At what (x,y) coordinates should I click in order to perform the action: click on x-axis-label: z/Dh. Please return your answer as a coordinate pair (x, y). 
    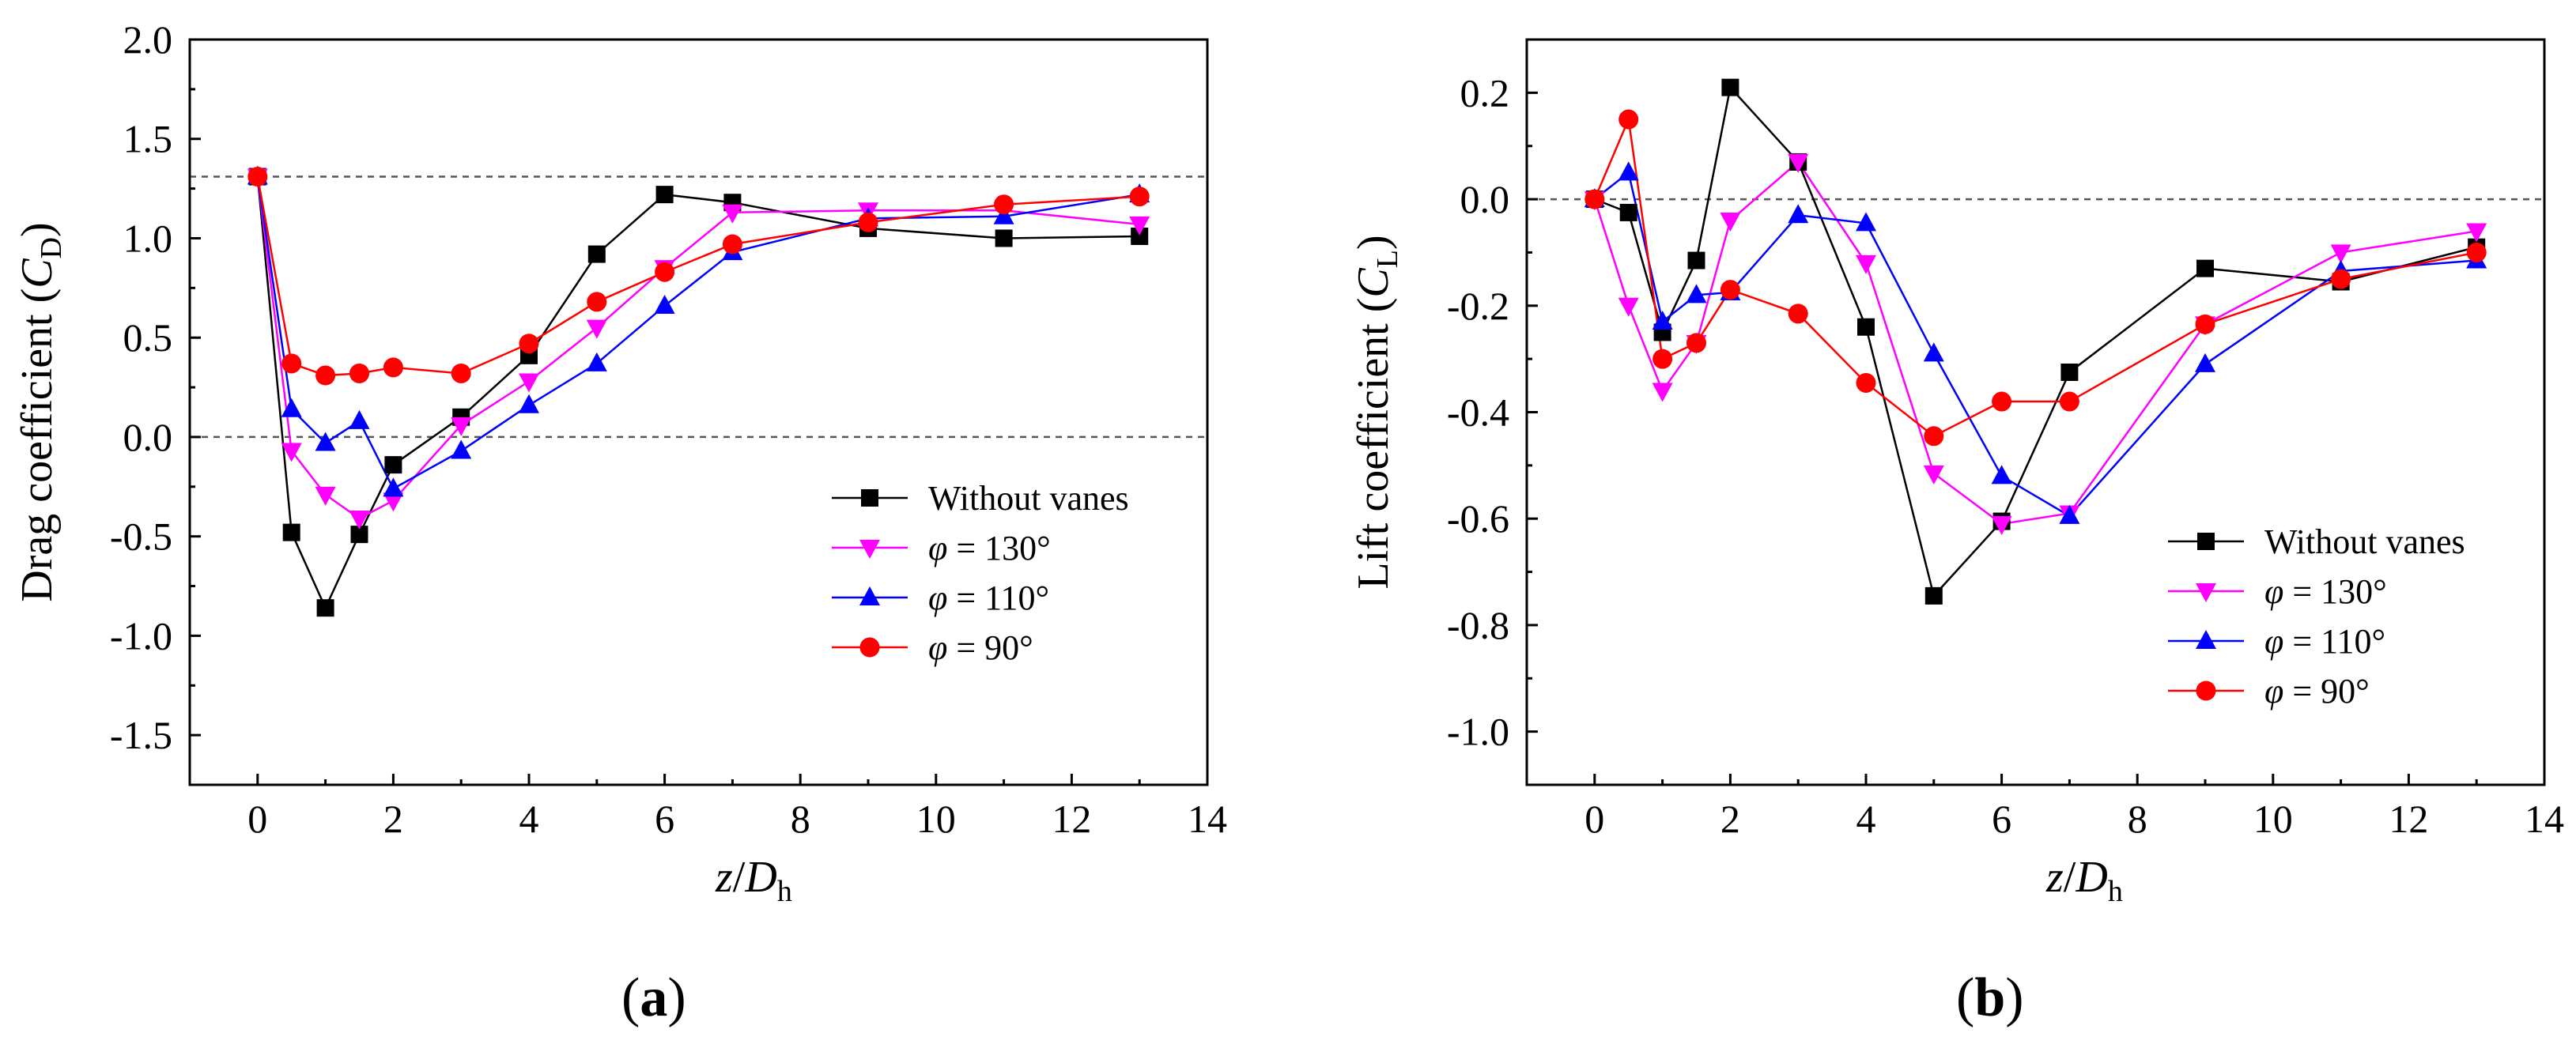
    Looking at the image, I should click on (2084, 880).